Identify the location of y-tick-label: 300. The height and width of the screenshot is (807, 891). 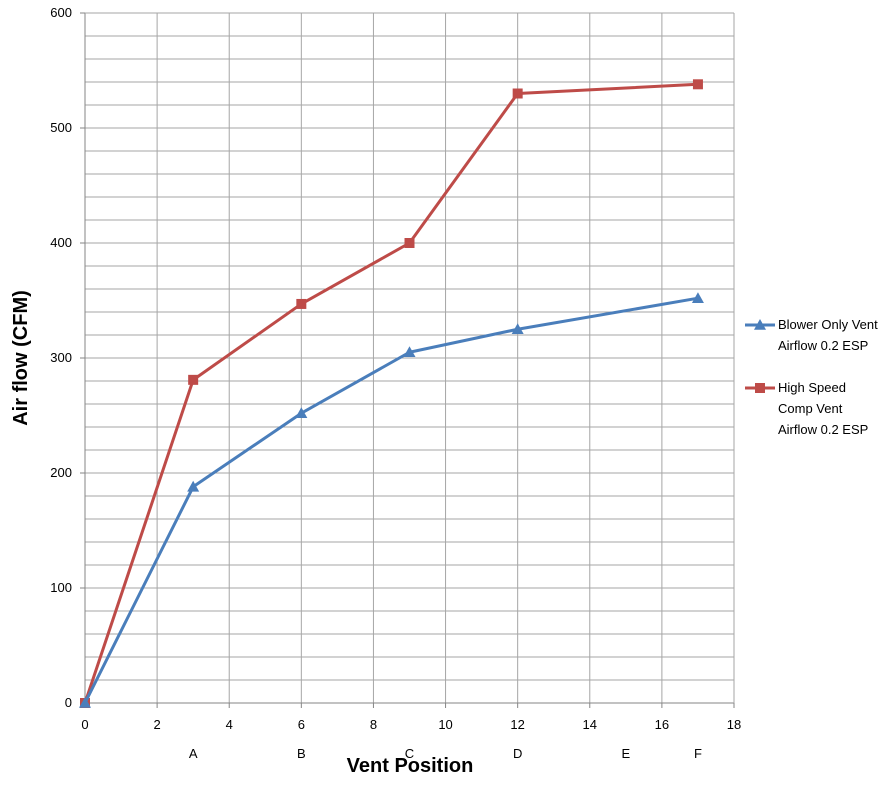
(61, 357).